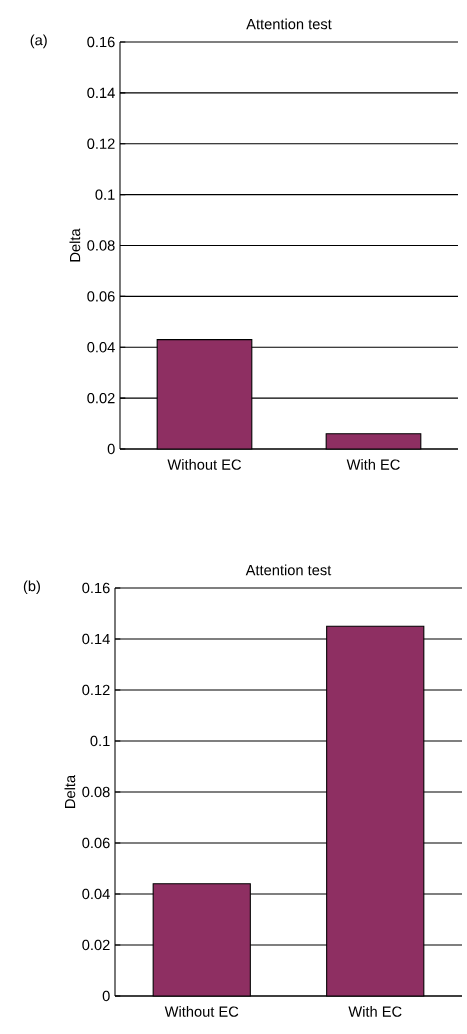 This screenshot has width=467, height=1034. I want to click on text: (b), so click(31, 587).